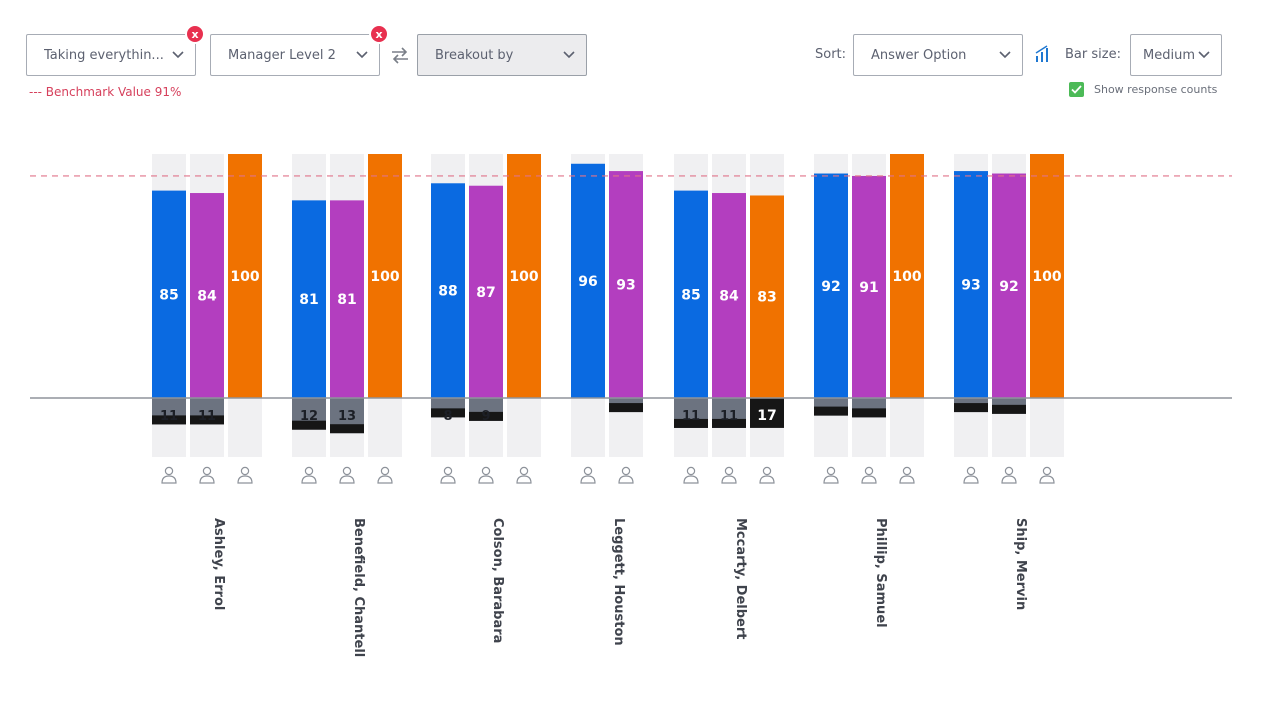  I want to click on sort-dropdown: Answer Option, so click(938, 55).